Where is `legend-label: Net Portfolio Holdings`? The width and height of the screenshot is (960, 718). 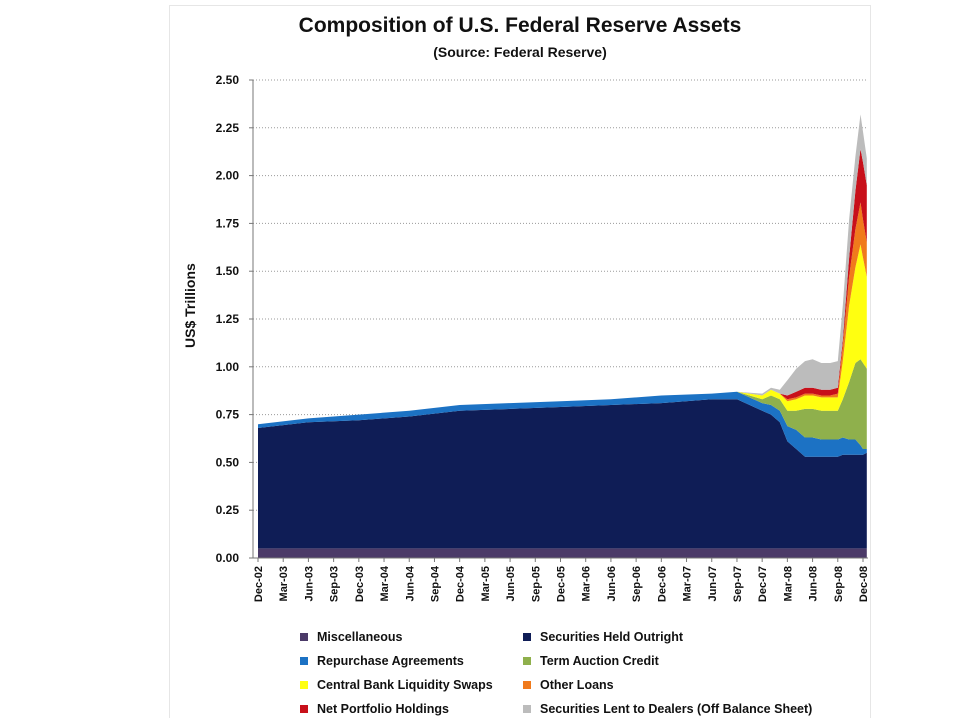
legend-label: Net Portfolio Holdings is located at coordinates (383, 709).